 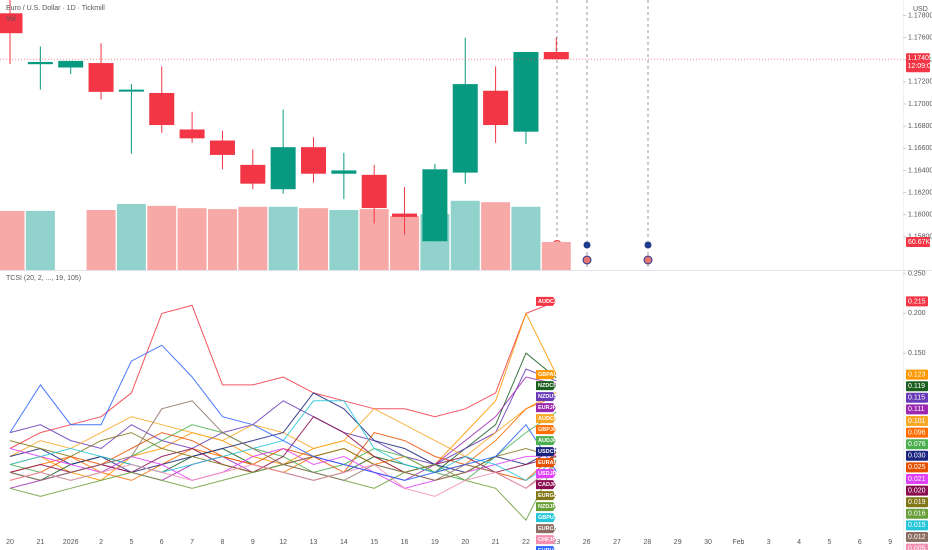 I want to click on legend-tag: CHFJPY, so click(x=548, y=540).